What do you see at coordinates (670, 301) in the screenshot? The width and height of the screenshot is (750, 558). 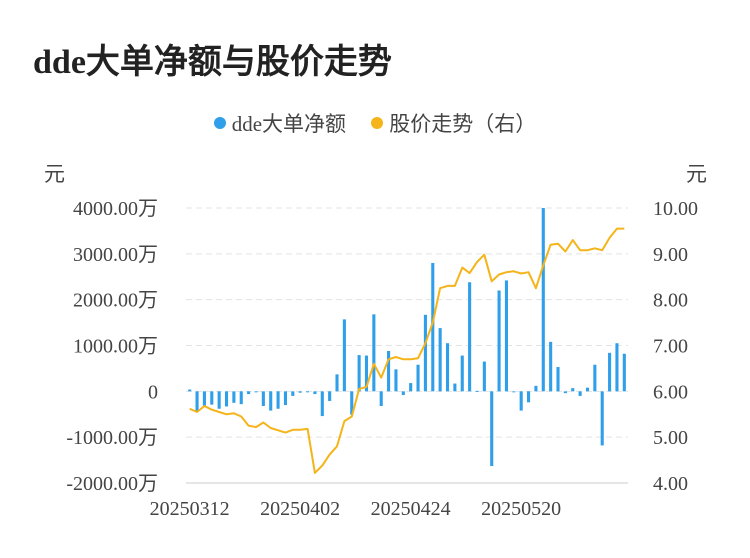 I see `right-tick-label: 8.00` at bounding box center [670, 301].